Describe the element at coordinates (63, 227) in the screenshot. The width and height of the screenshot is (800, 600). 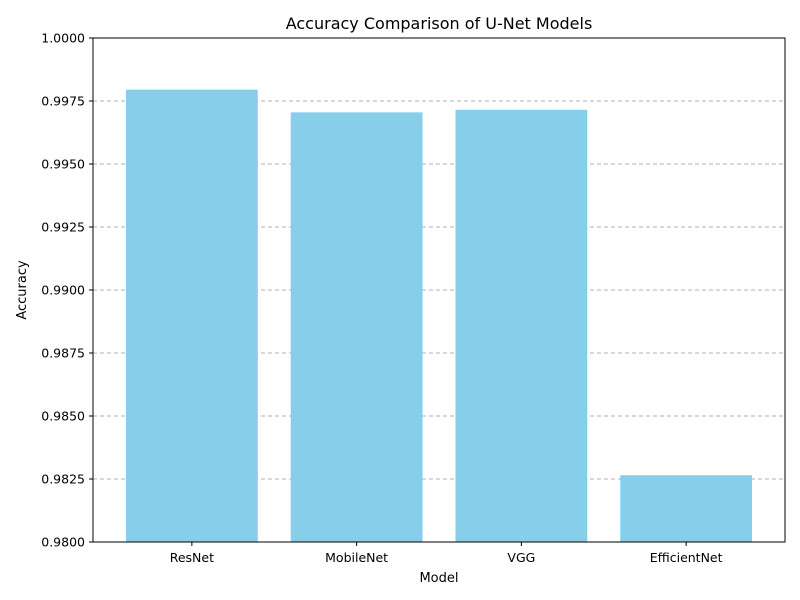
I see `y-tick-label: 0.9925` at that location.